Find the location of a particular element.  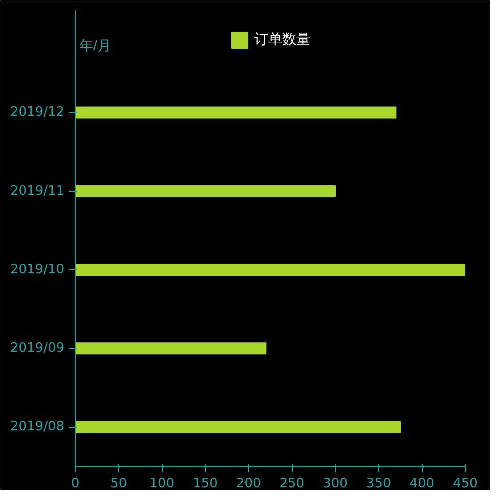

y-tick-label: 2019/10 is located at coordinates (37, 270).